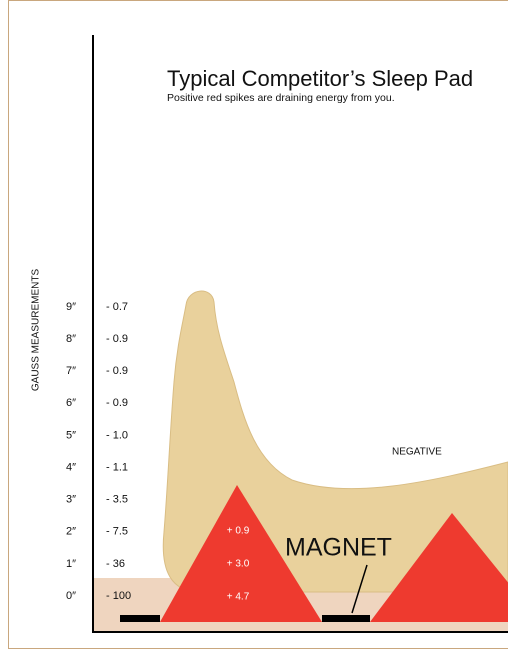 This screenshot has height=652, width=508. What do you see at coordinates (117, 307) in the screenshot?
I see `gauss-value: - 0.7` at bounding box center [117, 307].